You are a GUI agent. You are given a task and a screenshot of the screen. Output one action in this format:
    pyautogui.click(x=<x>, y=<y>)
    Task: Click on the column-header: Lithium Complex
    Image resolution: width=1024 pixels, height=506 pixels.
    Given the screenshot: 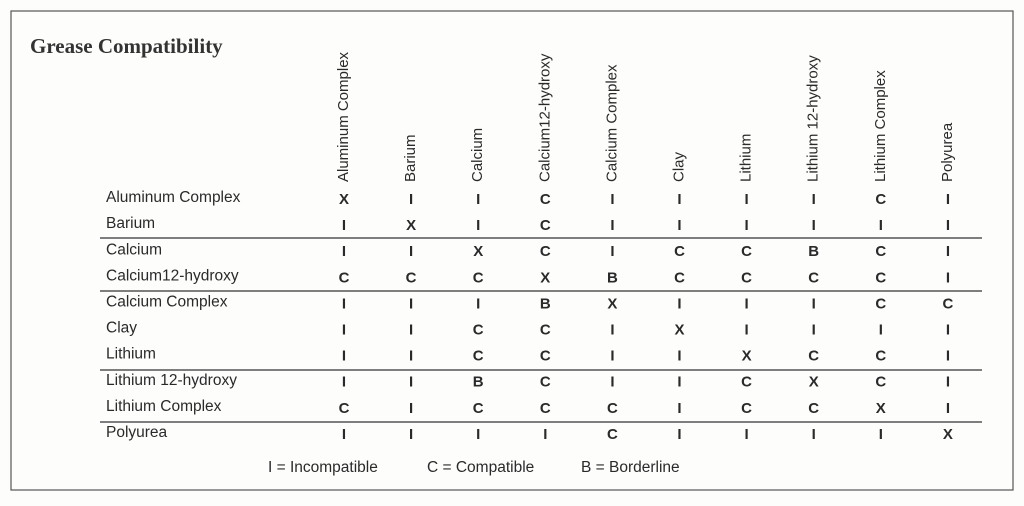 What is the action you would take?
    pyautogui.click(x=880, y=126)
    